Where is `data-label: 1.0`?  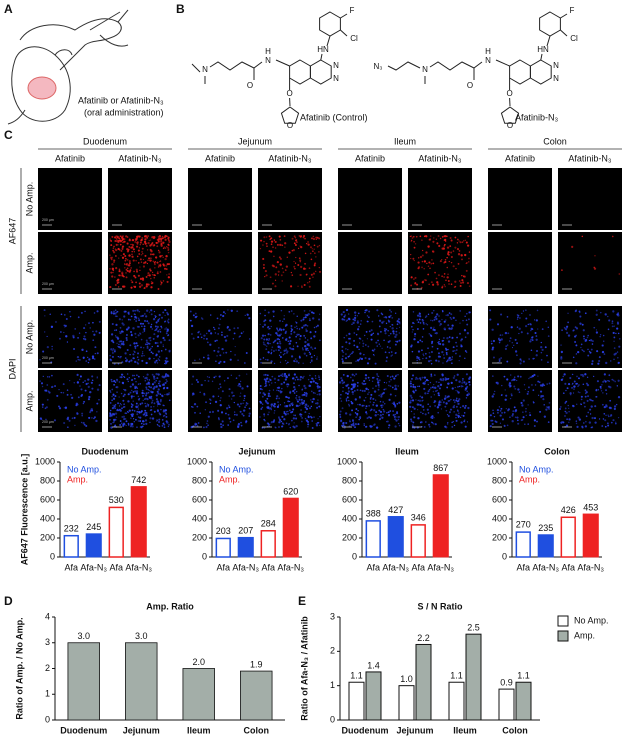 data-label: 1.0 is located at coordinates (406, 679).